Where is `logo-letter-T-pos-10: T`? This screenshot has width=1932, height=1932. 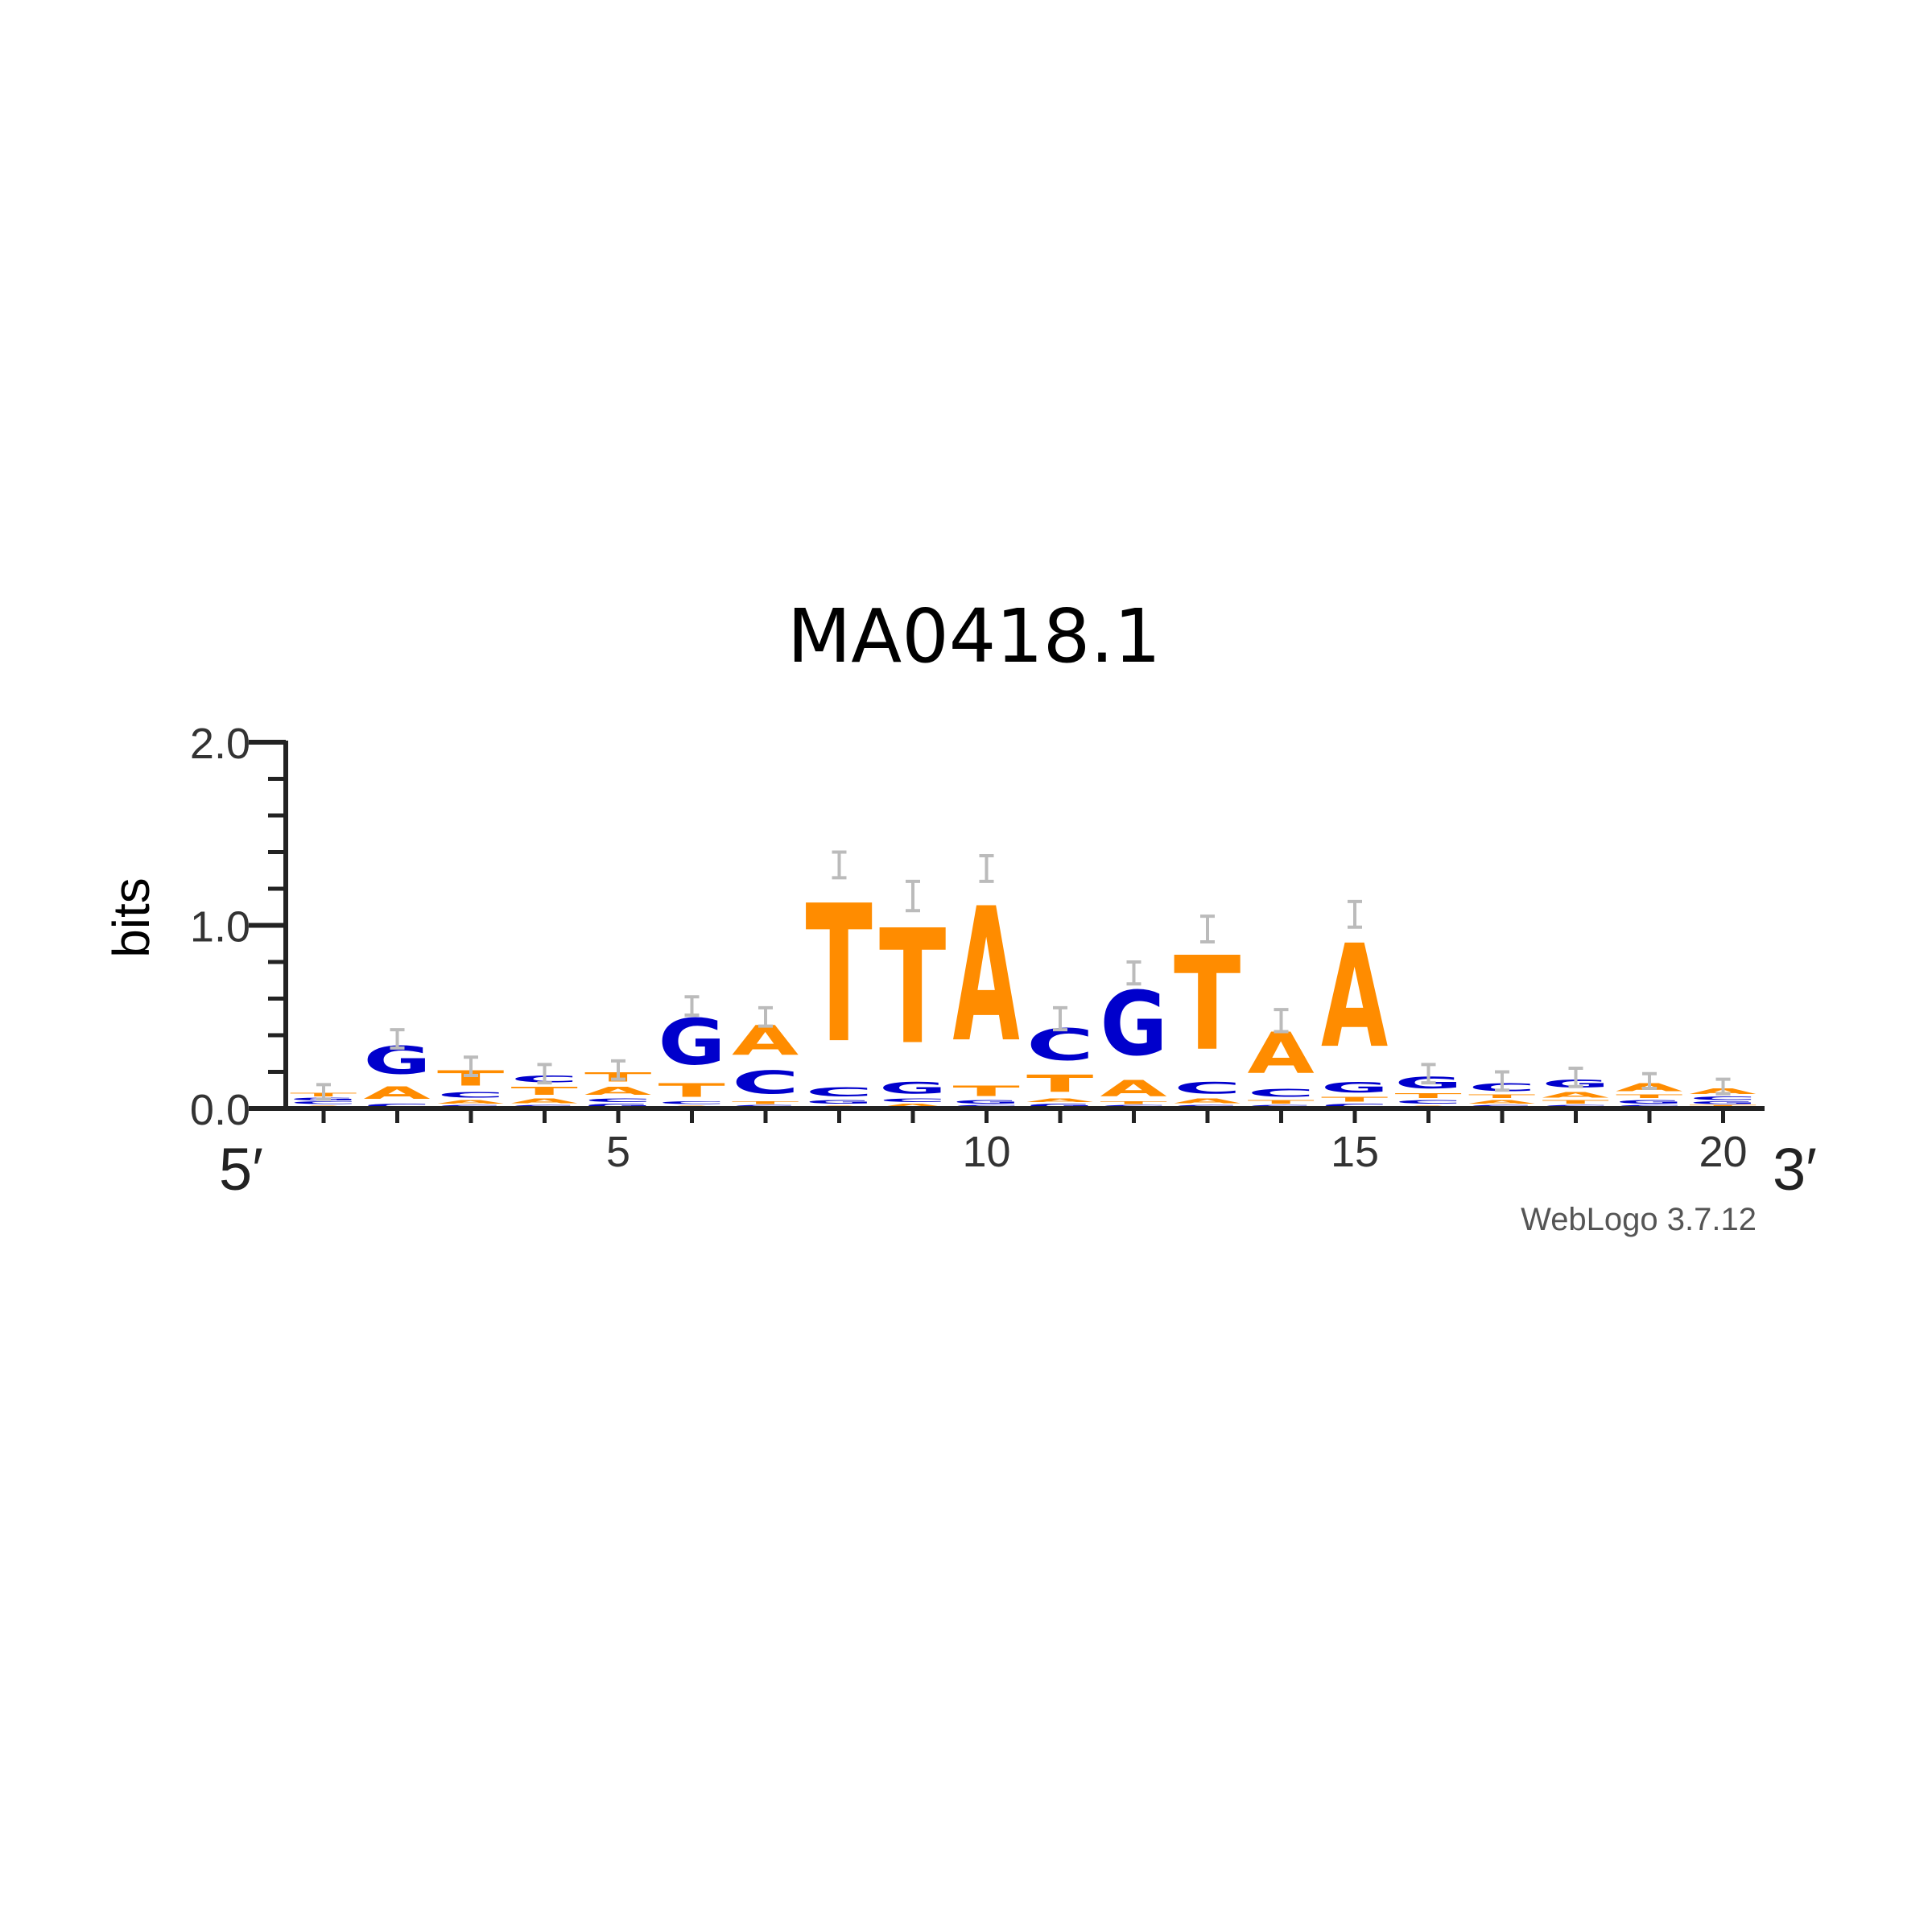 logo-letter-T-pos-10: T is located at coordinates (987, 1091).